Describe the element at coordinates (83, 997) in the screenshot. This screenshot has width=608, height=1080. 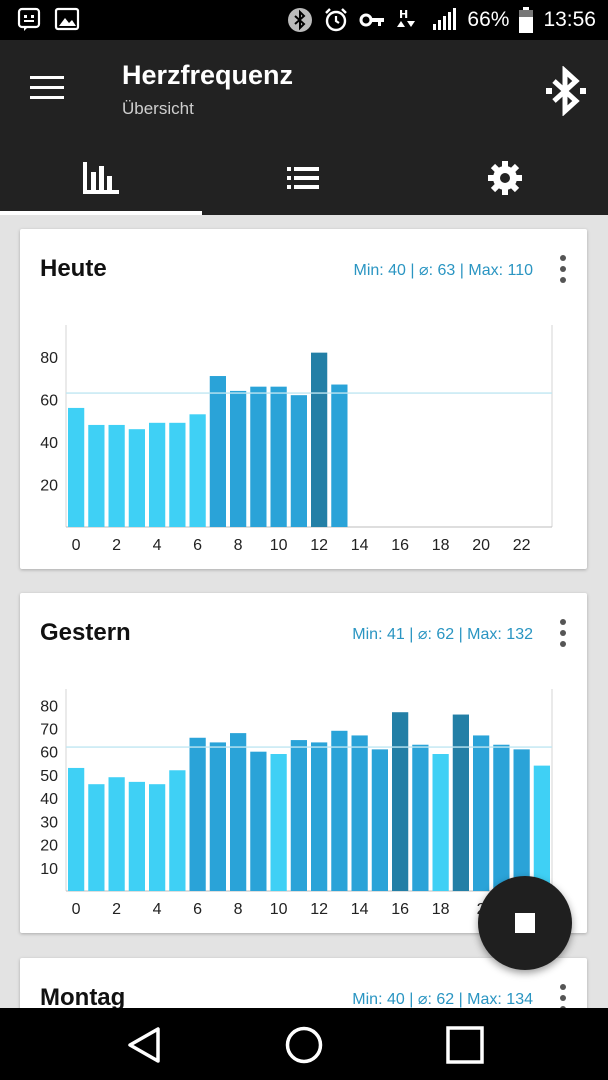
I see `card-title: Montag` at that location.